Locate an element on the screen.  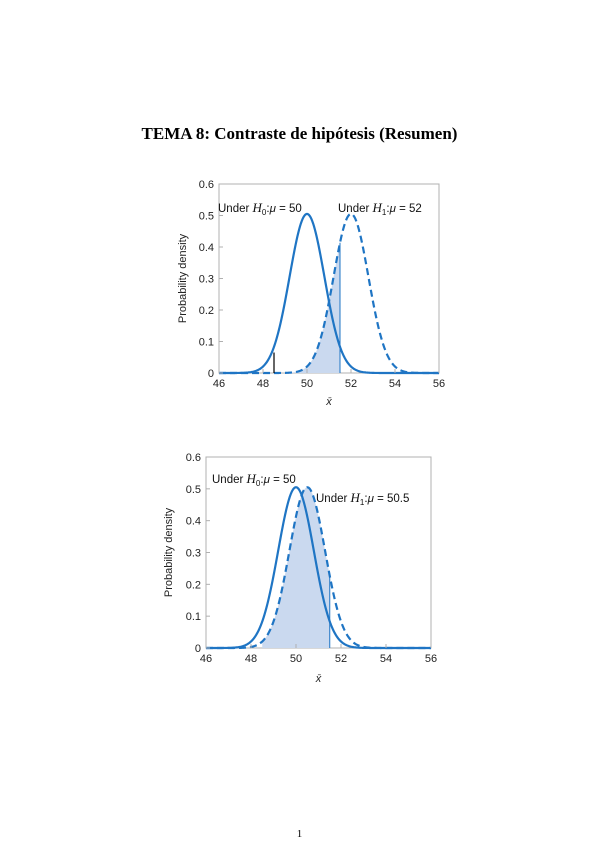
series-label-1: Under H1:μ = 52 is located at coordinates (380, 208).